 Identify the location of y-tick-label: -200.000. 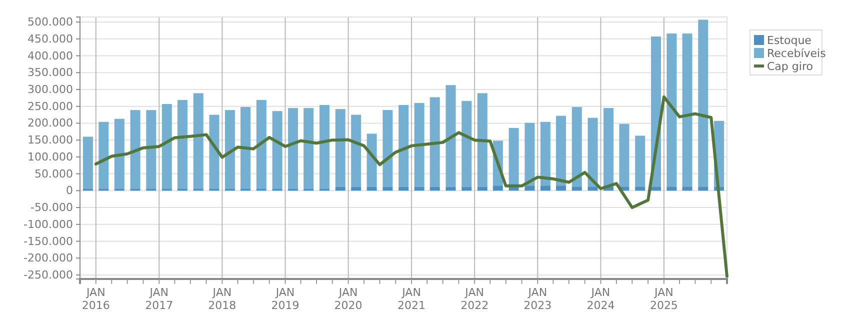
(48, 258).